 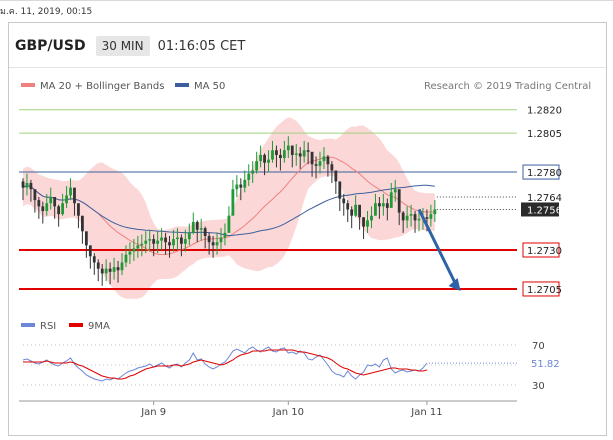 I want to click on level-tag-support, so click(x=541, y=250).